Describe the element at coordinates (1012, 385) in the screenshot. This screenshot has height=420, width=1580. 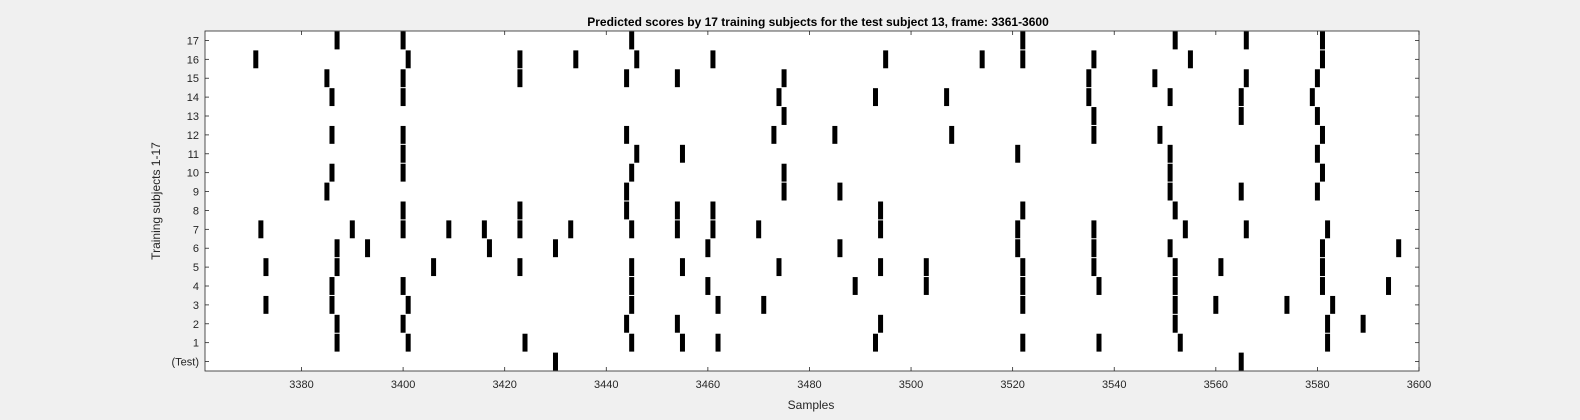
I see `x-tick-label: 3520` at that location.